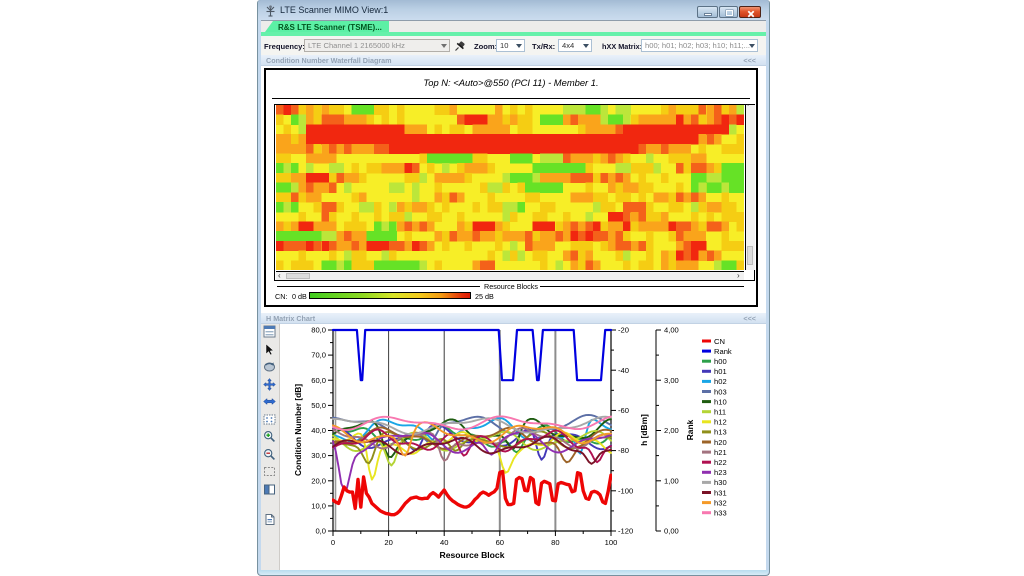 The height and width of the screenshot is (576, 1024). I want to click on svg-text: 0, so click(333, 542).